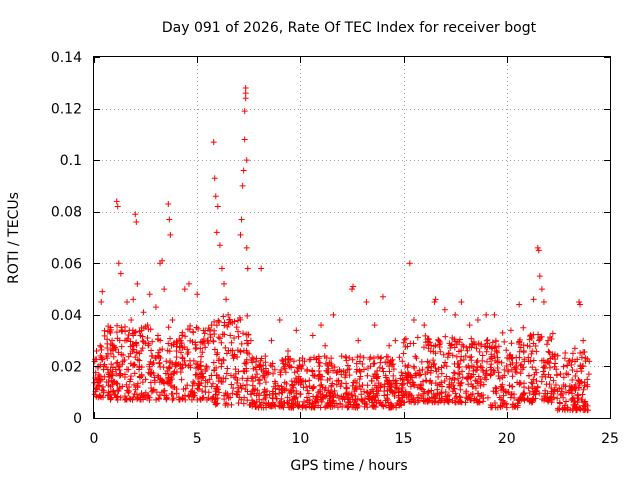  I want to click on y-tick-label: 0.04, so click(66, 316).